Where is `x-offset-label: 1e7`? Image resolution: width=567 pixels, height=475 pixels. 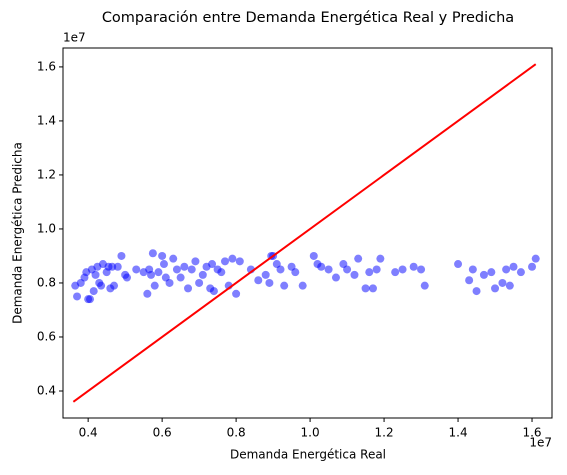 x-offset-label: 1e7 is located at coordinates (540, 443).